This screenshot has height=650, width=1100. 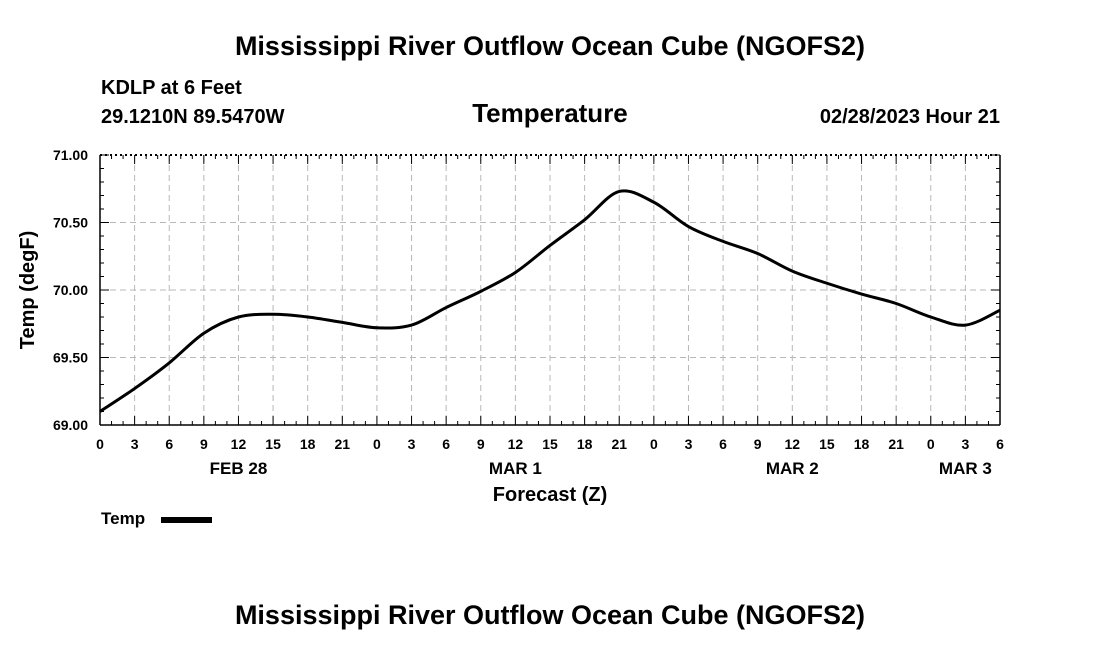 What do you see at coordinates (70, 155) in the screenshot?
I see `y-tick-label: 71.00` at bounding box center [70, 155].